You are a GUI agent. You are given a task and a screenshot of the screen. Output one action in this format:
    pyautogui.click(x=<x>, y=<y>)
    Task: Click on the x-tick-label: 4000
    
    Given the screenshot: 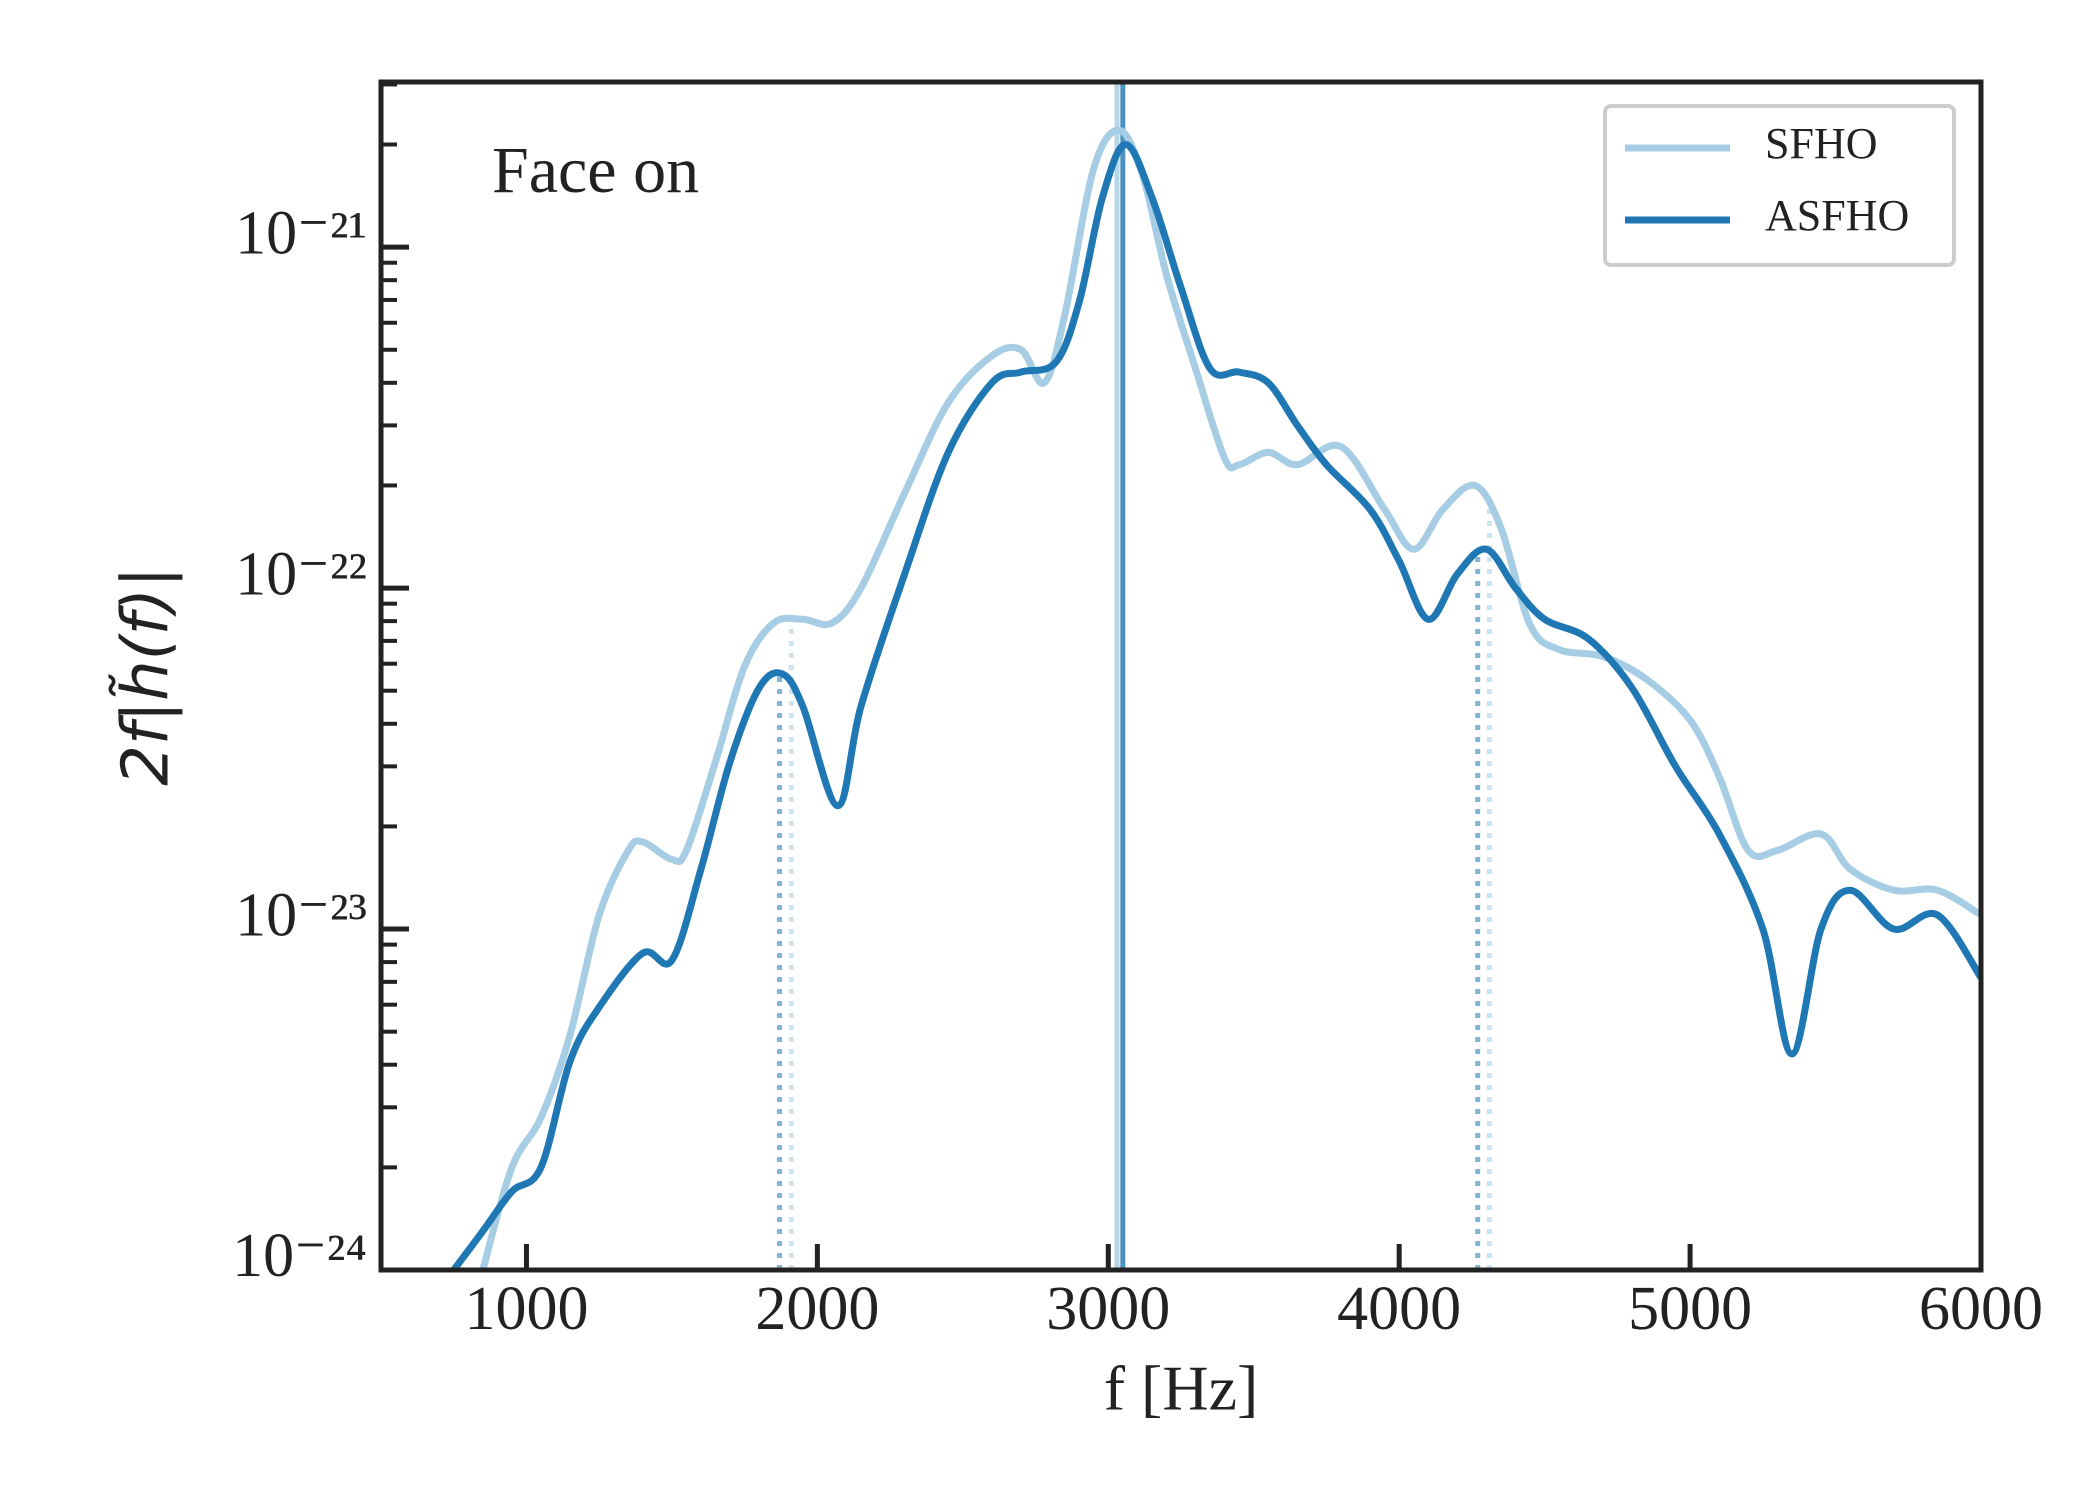 What is the action you would take?
    pyautogui.click(x=1399, y=1309)
    